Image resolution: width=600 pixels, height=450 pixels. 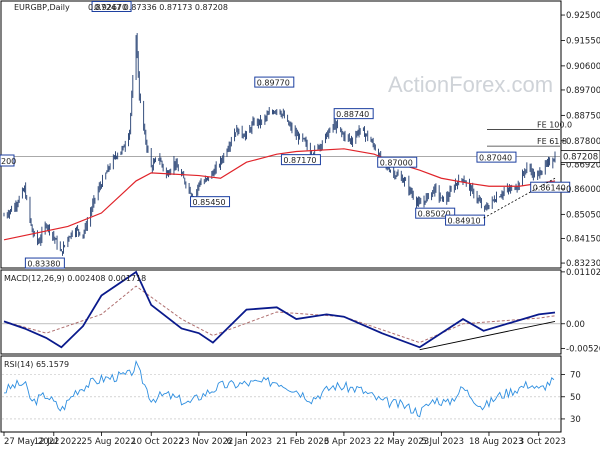 I want to click on price-tick-label: 0.83230, so click(x=583, y=264).